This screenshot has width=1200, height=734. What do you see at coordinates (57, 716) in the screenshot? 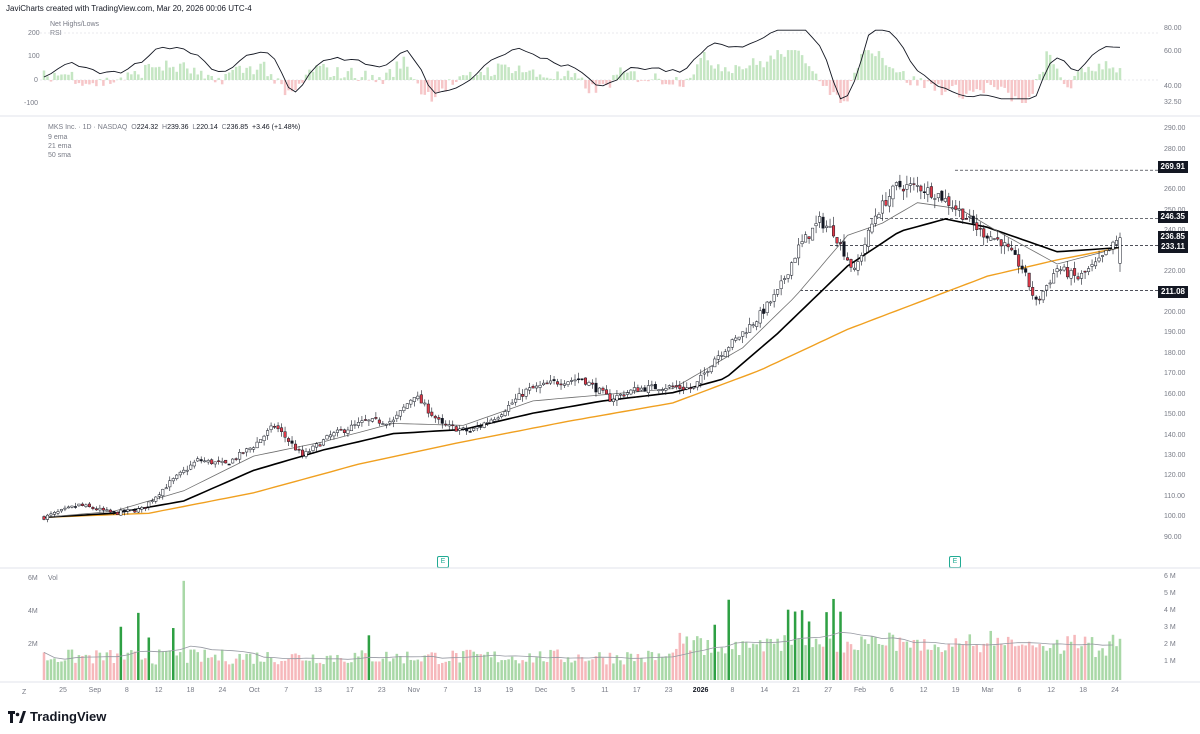
I see `tradingview-logo: TradingView` at bounding box center [57, 716].